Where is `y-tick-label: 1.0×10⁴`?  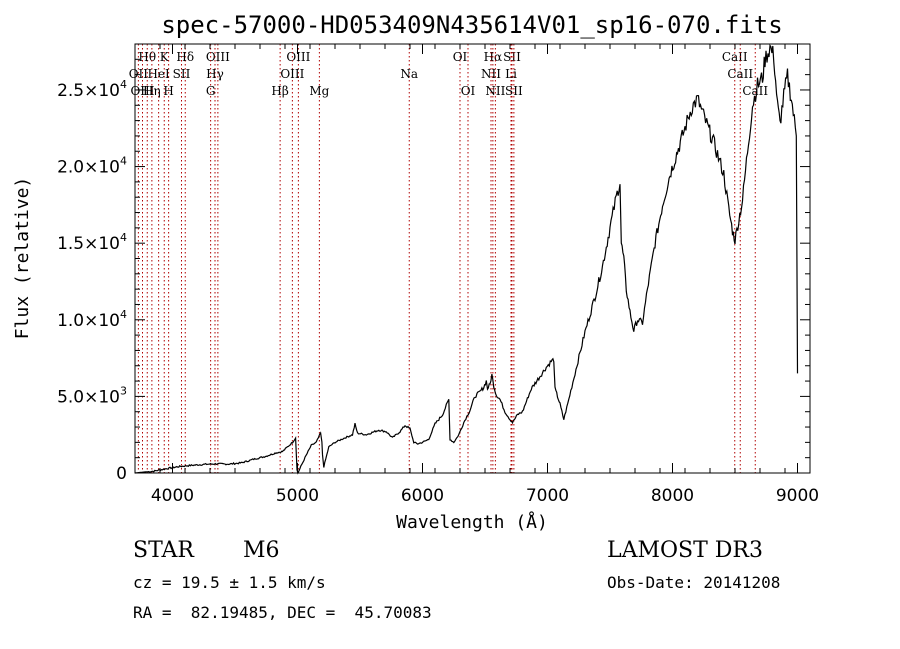 y-tick-label: 1.0×10⁴ is located at coordinates (92, 319).